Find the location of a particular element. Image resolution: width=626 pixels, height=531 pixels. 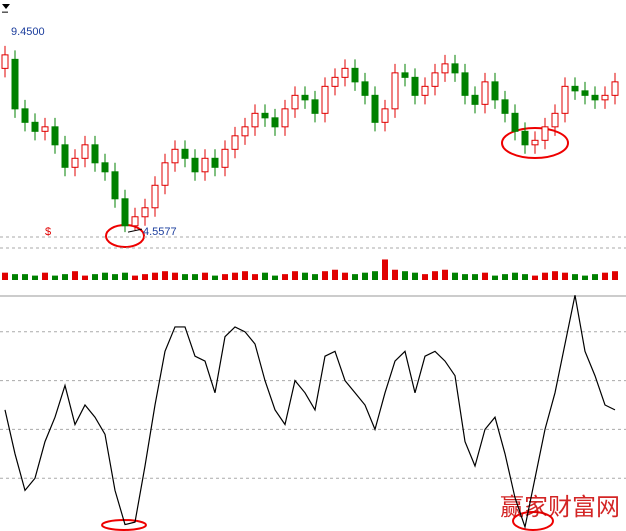

high-marker-icon is located at coordinates (6, 6).